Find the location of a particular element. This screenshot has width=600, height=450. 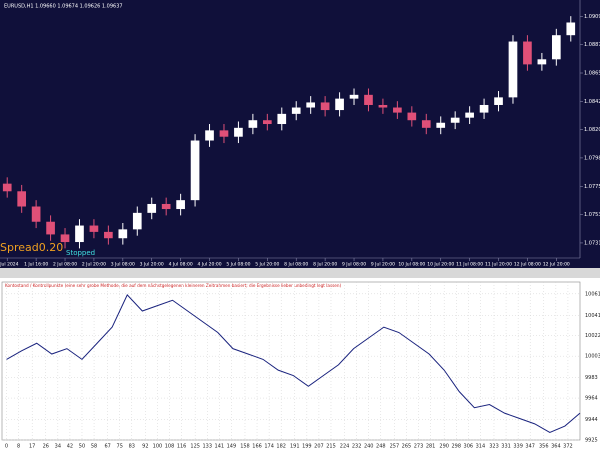

x-tick-label: 240 is located at coordinates (369, 447).